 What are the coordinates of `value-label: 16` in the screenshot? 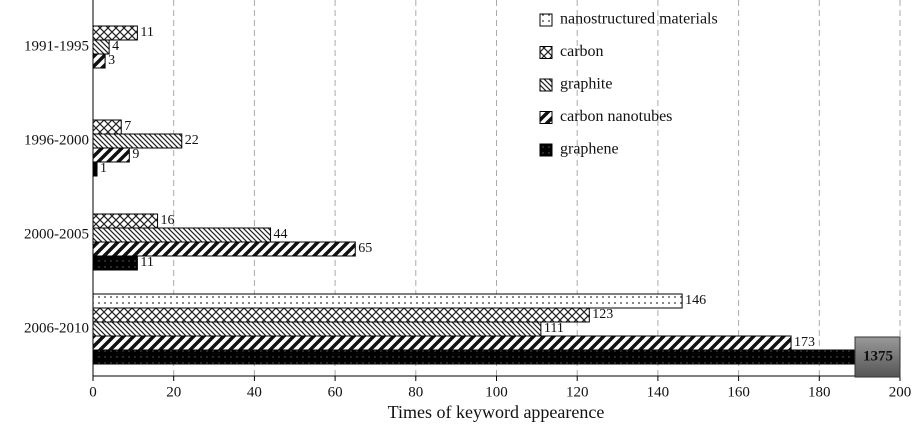 It's located at (168, 220).